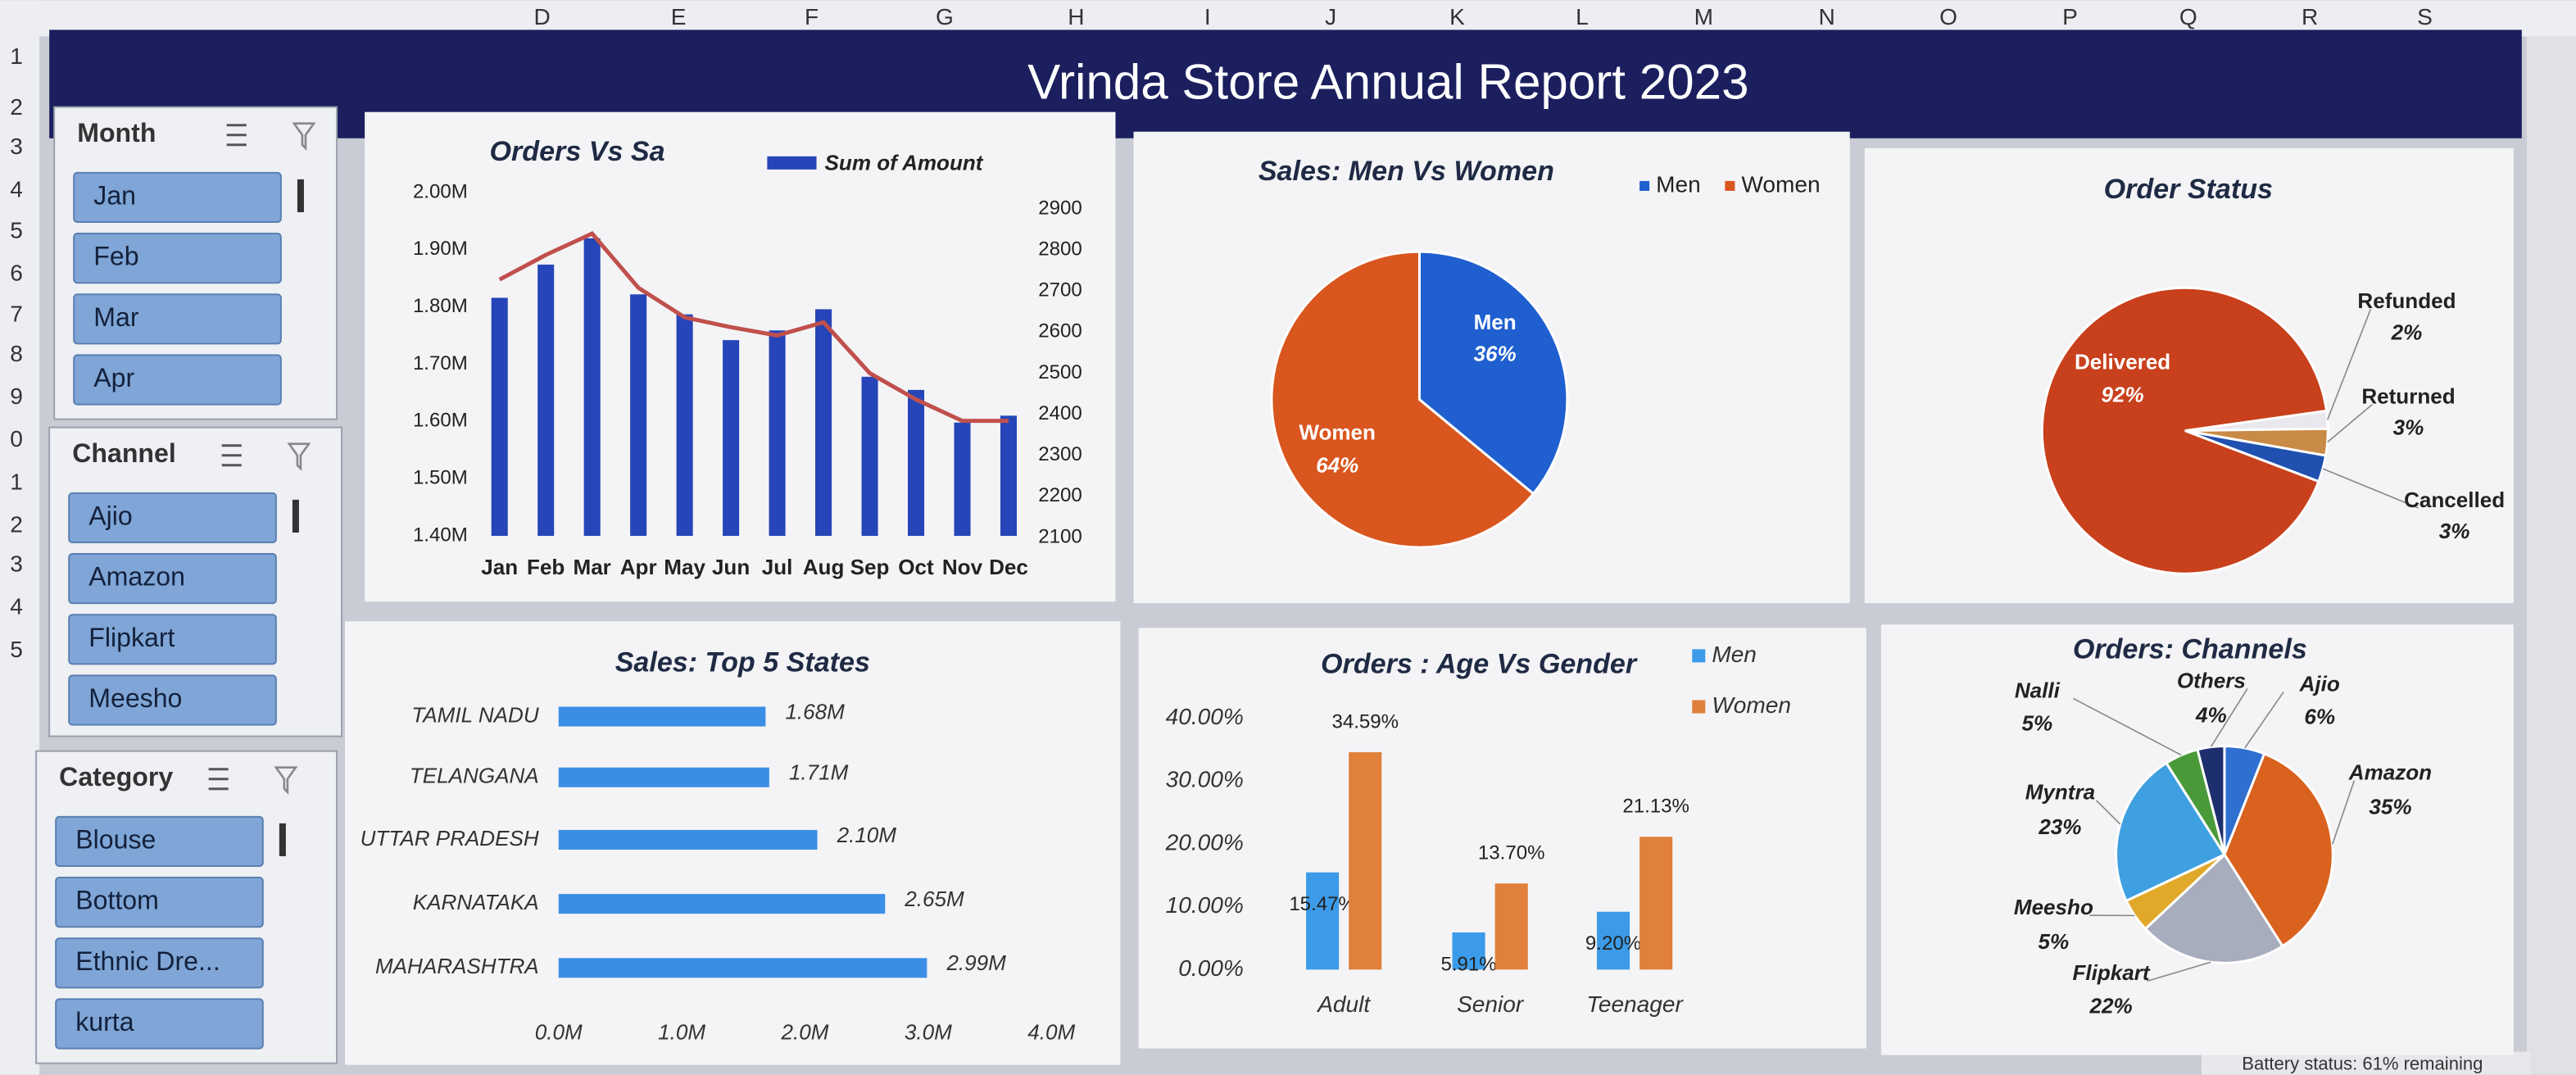 The height and width of the screenshot is (1075, 2576). What do you see at coordinates (577, 152) in the screenshot?
I see `chart-title: Orders Vs Sa` at bounding box center [577, 152].